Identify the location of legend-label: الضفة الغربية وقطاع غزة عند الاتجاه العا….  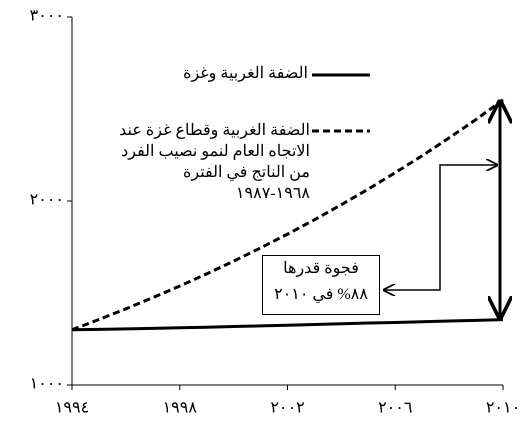
(214, 162).